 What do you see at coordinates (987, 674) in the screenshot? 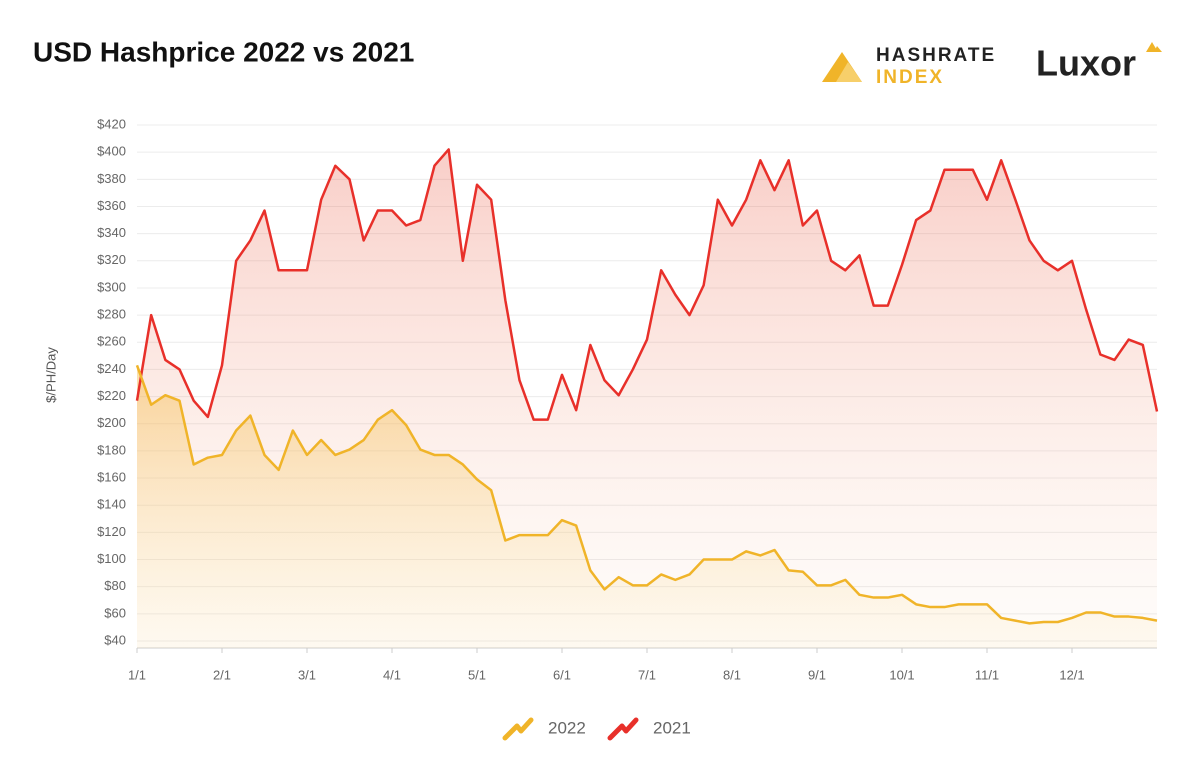
I see `x-tick-label: 11/1` at bounding box center [987, 674].